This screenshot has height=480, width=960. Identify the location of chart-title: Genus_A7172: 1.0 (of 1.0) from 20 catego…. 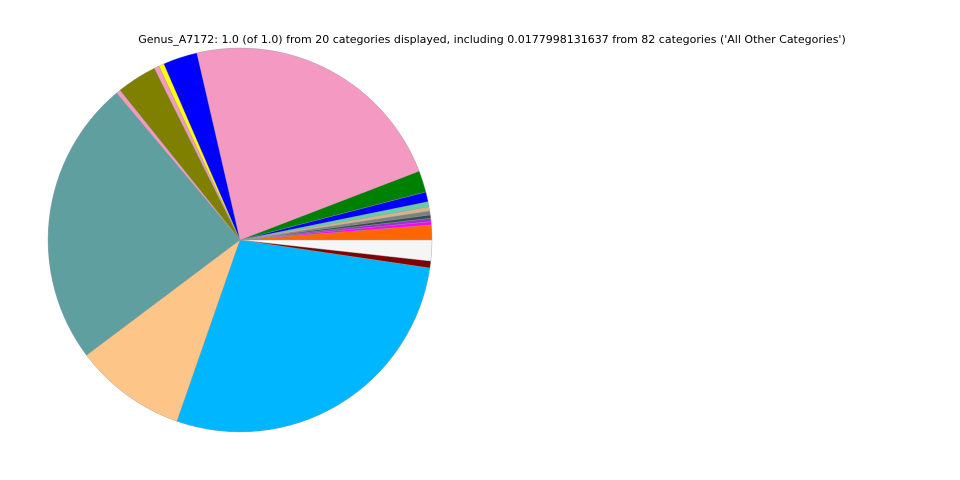
(492, 39).